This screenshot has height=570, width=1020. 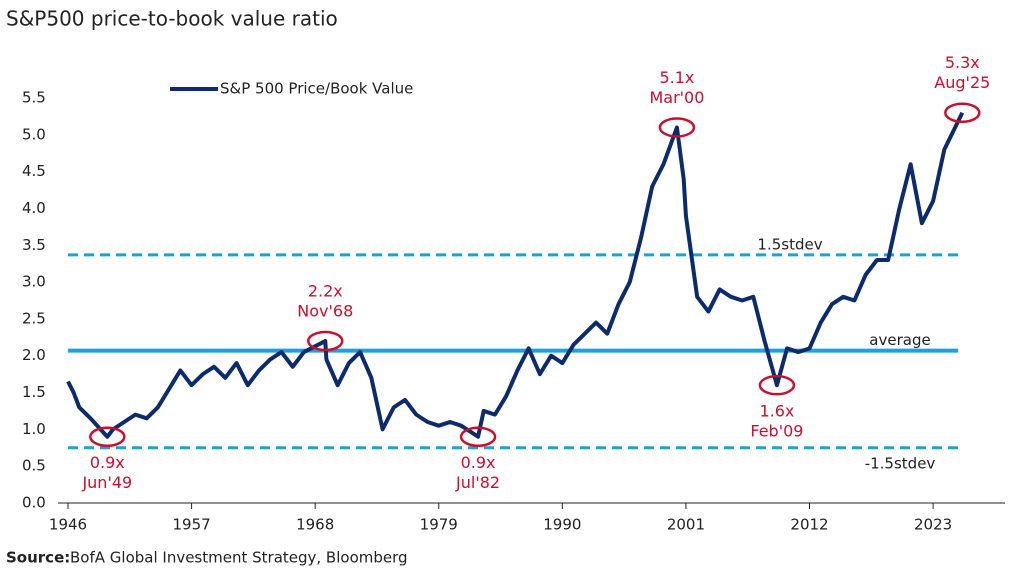 What do you see at coordinates (315, 525) in the screenshot?
I see `x-tick-label: 1968` at bounding box center [315, 525].